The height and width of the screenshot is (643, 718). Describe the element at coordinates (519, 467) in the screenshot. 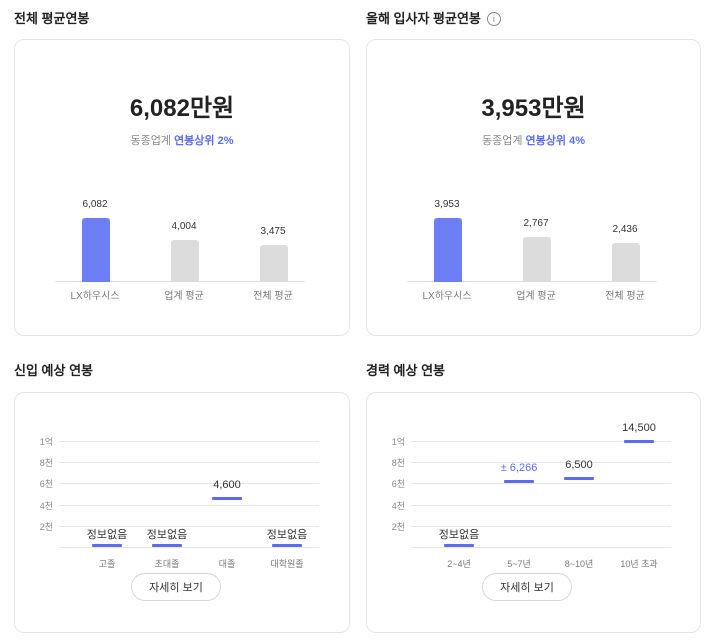

I see `range-value-label: ± 6,266` at that location.